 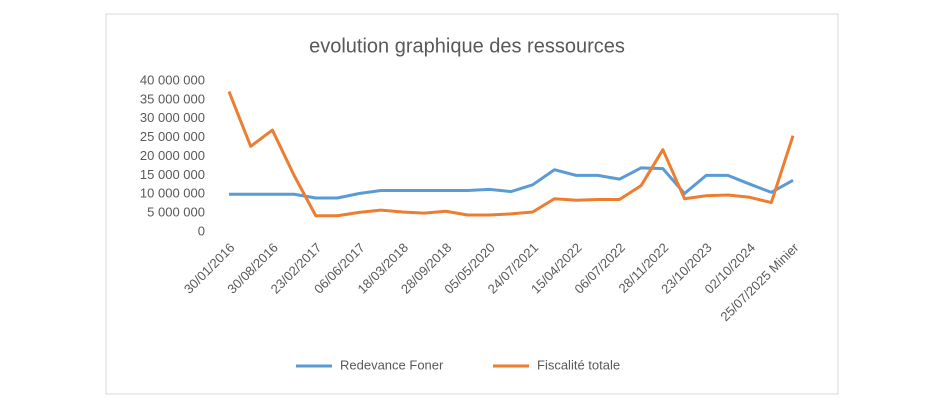 I want to click on legend-label: Redevance Foner, so click(x=392, y=364).